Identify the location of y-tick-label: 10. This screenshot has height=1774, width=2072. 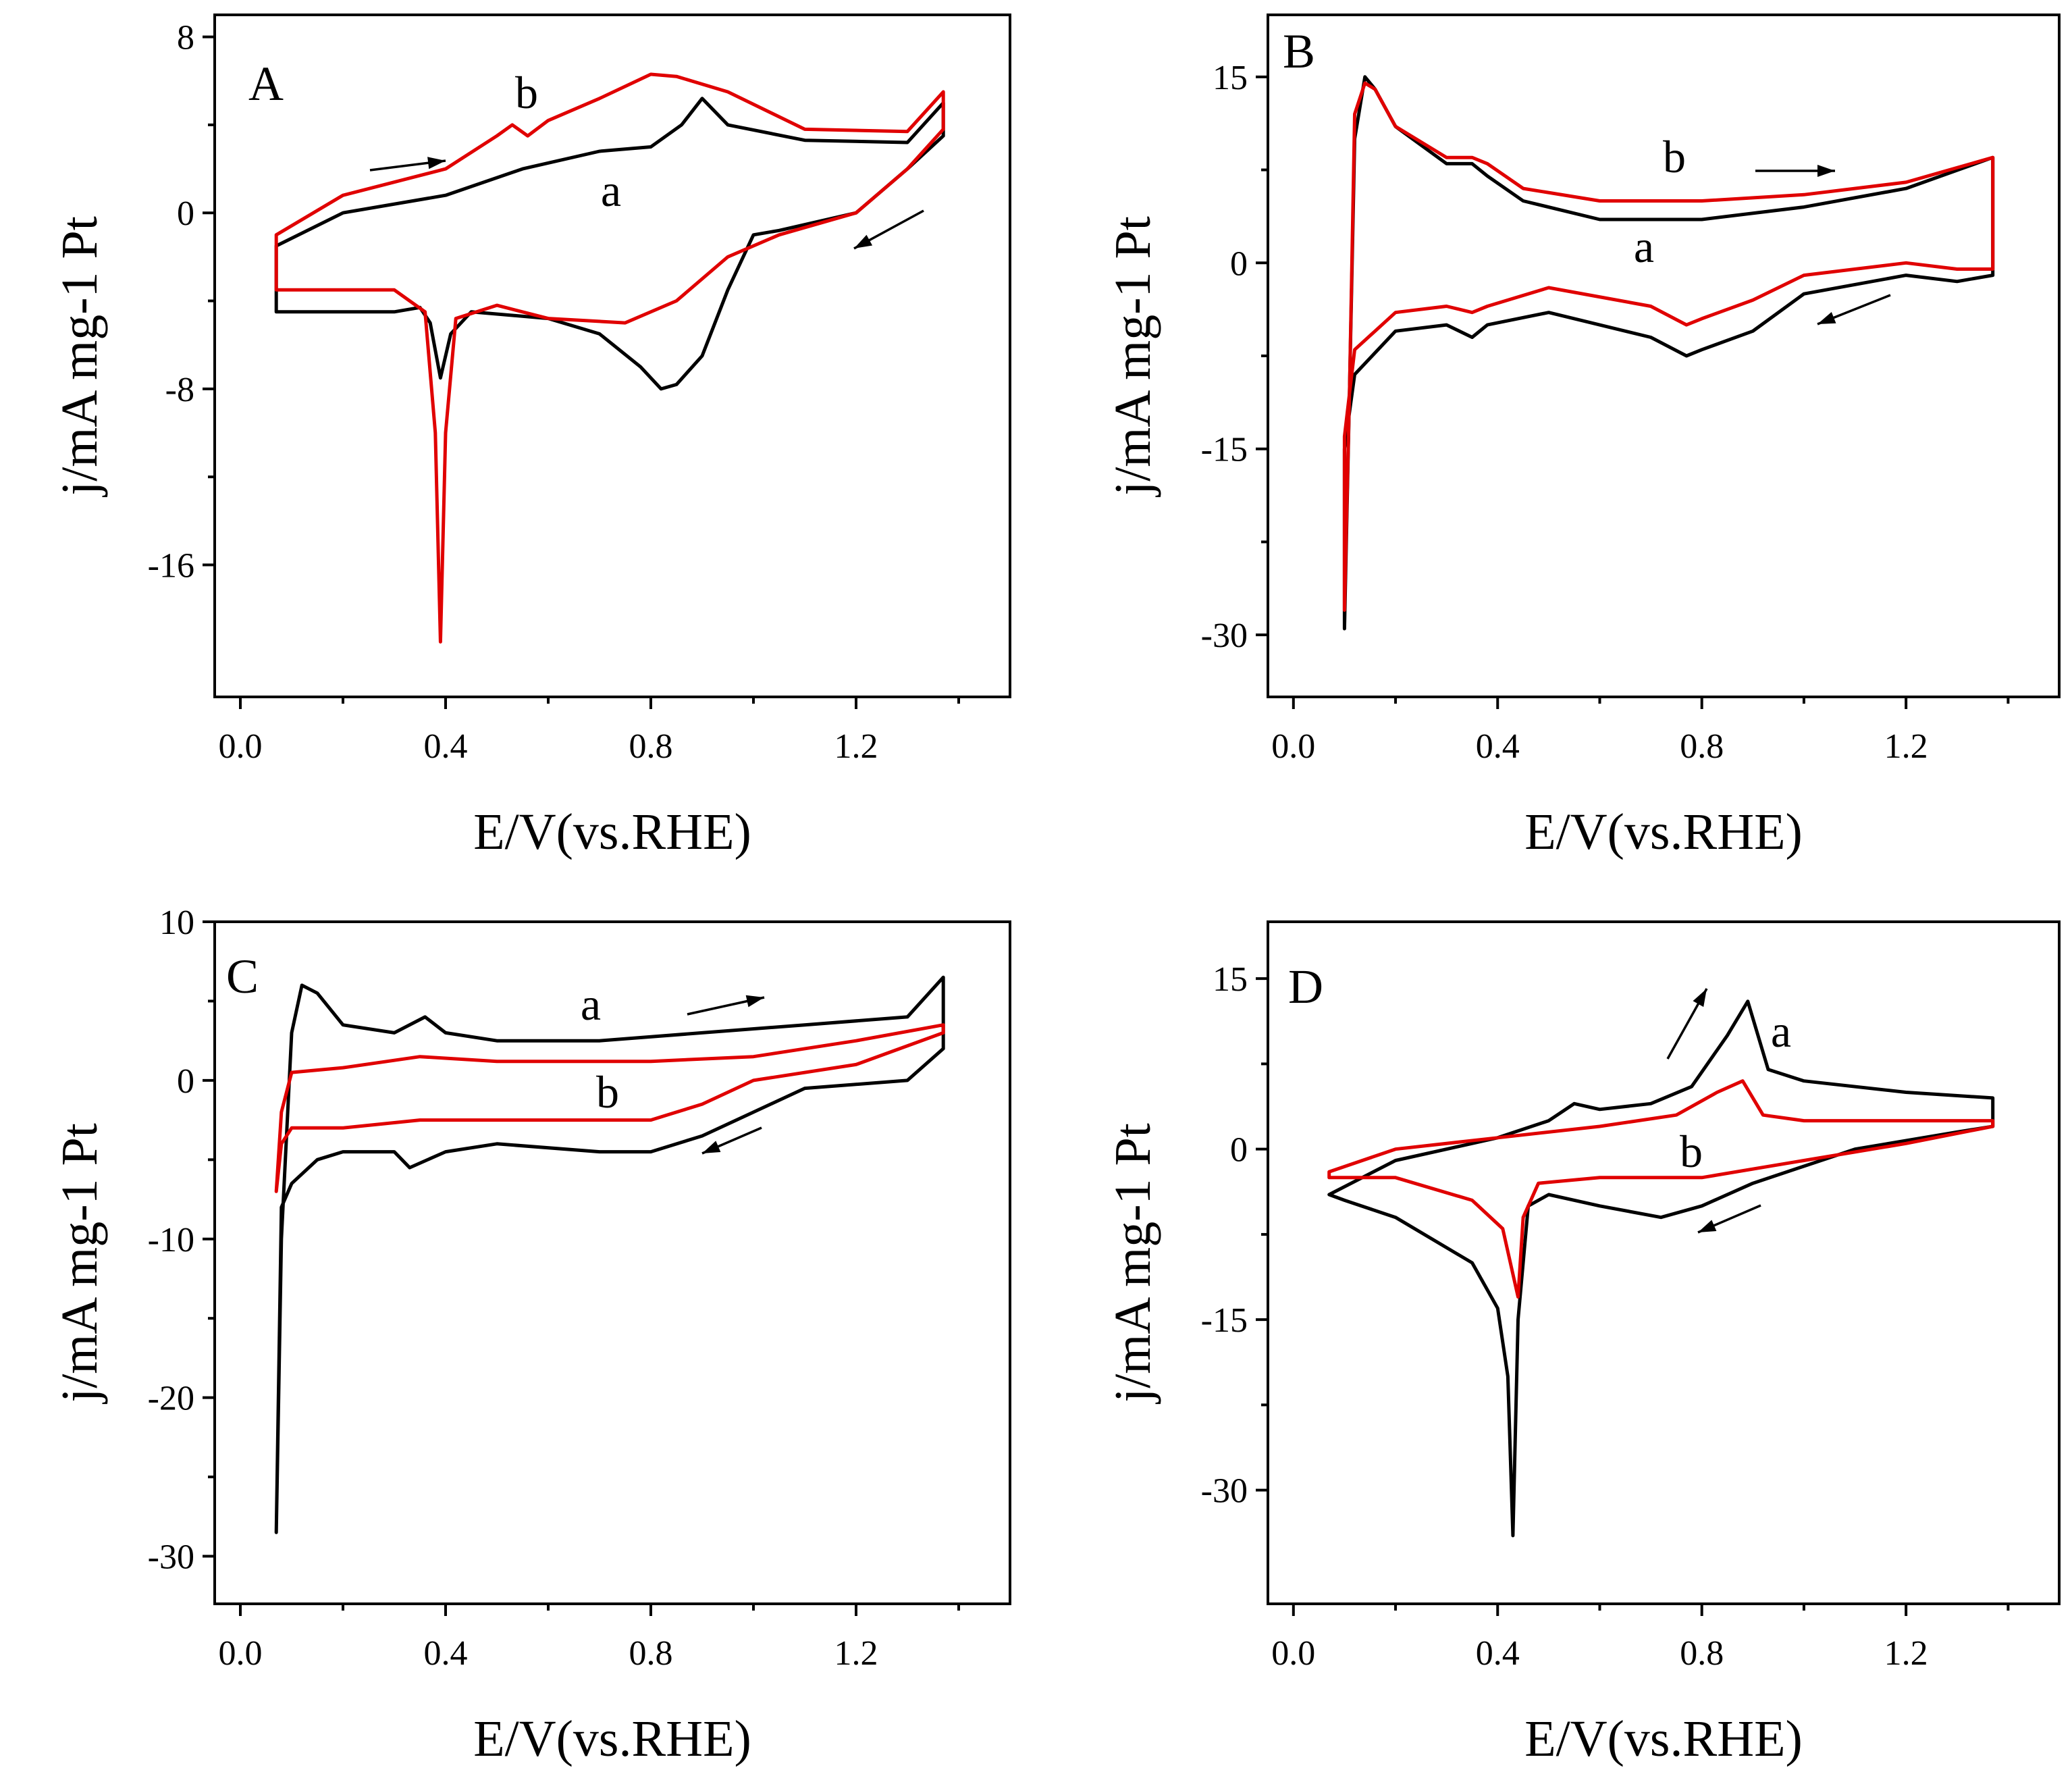
(176, 923).